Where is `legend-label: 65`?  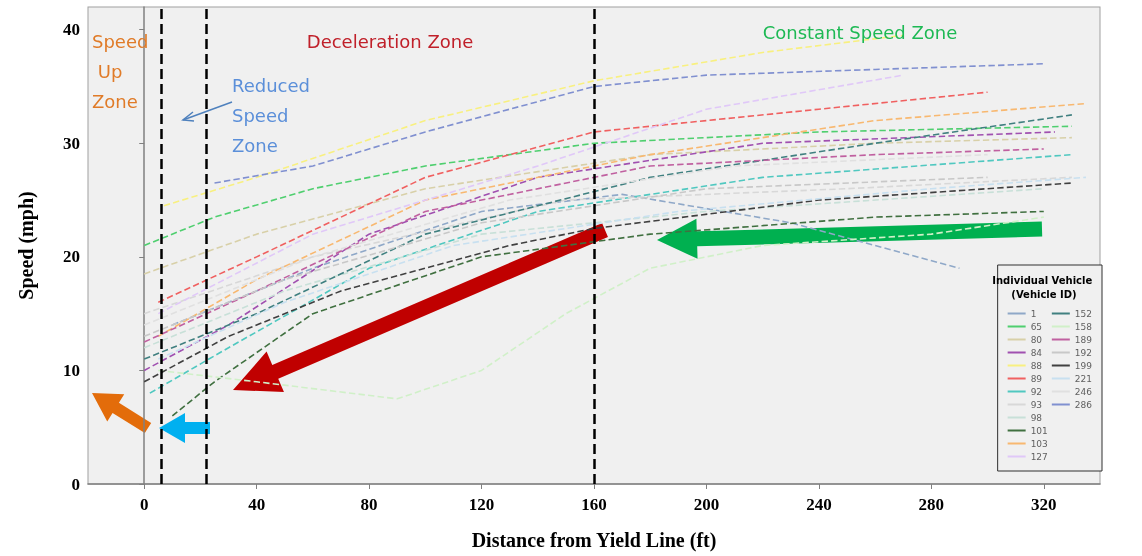 legend-label: 65 is located at coordinates (1036, 326).